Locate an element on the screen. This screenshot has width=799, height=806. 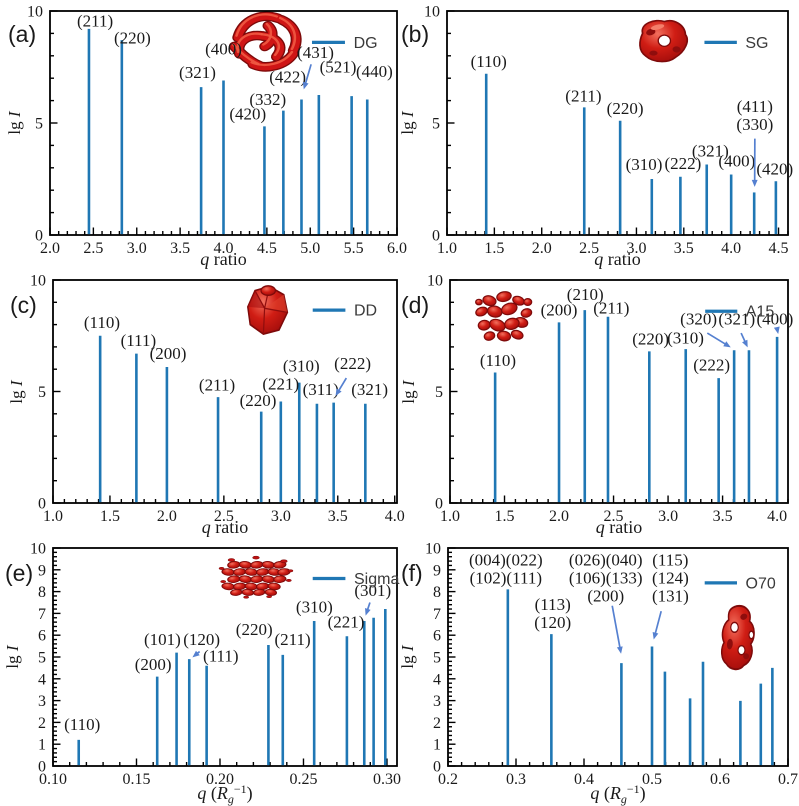
structure-inset-a15 is located at coordinates (504, 316).